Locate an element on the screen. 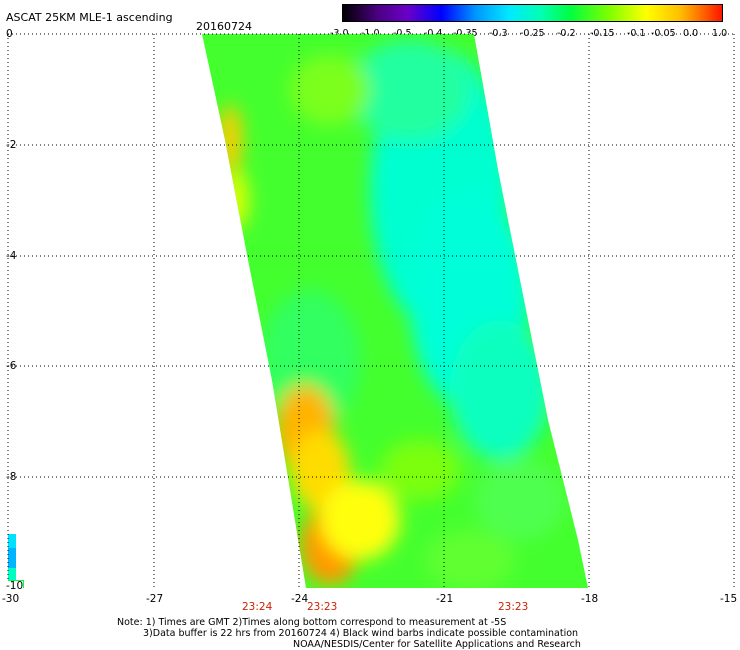 Image resolution: width=740 pixels, height=650 pixels. colorbar-label: 1.0 is located at coordinates (720, 33).